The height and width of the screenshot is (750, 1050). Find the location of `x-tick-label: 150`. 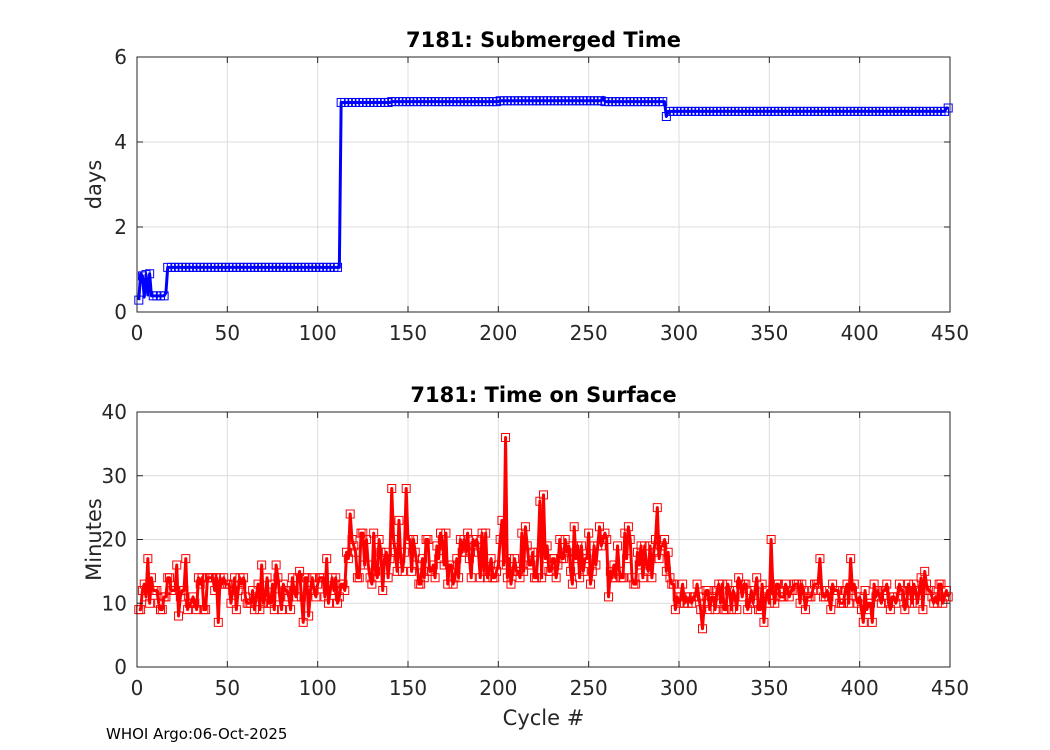

x-tick-label: 150 is located at coordinates (408, 333).